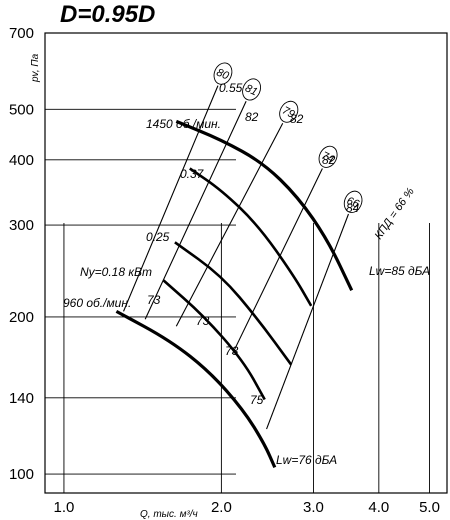 The width and height of the screenshot is (450, 520). What do you see at coordinates (306, 460) in the screenshot?
I see `noise-label: Lw=76 дБА` at bounding box center [306, 460].